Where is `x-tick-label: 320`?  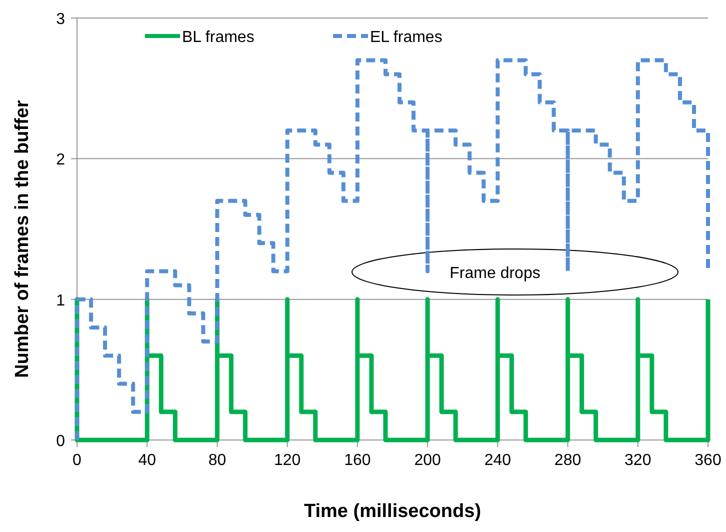 x-tick-label: 320 is located at coordinates (638, 460).